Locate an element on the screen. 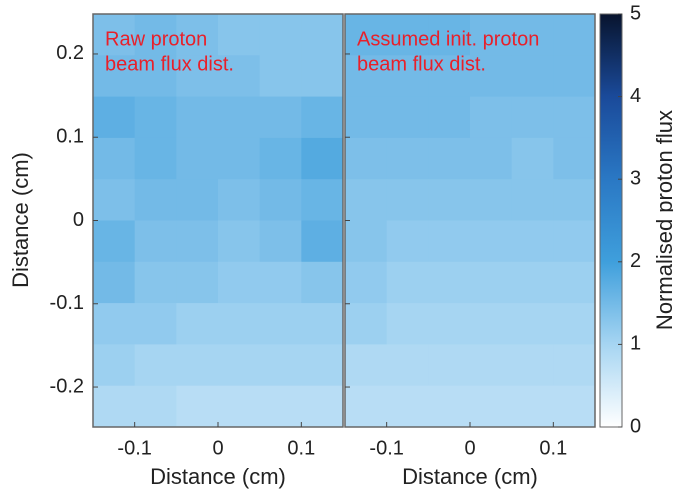 The image size is (673, 495). annotation: Assumed init. proton is located at coordinates (448, 39).